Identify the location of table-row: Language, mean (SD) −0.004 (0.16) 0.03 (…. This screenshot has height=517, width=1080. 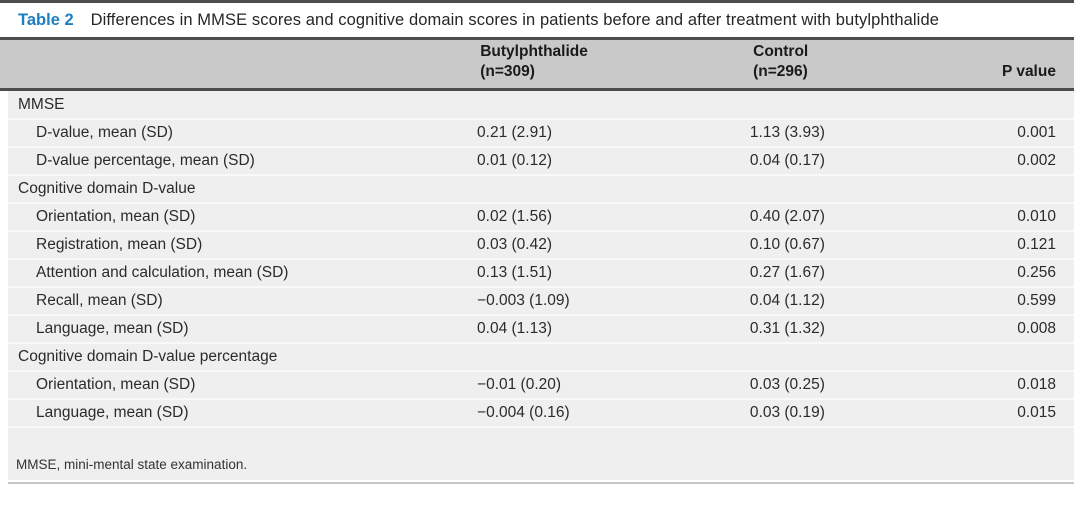
(541, 413).